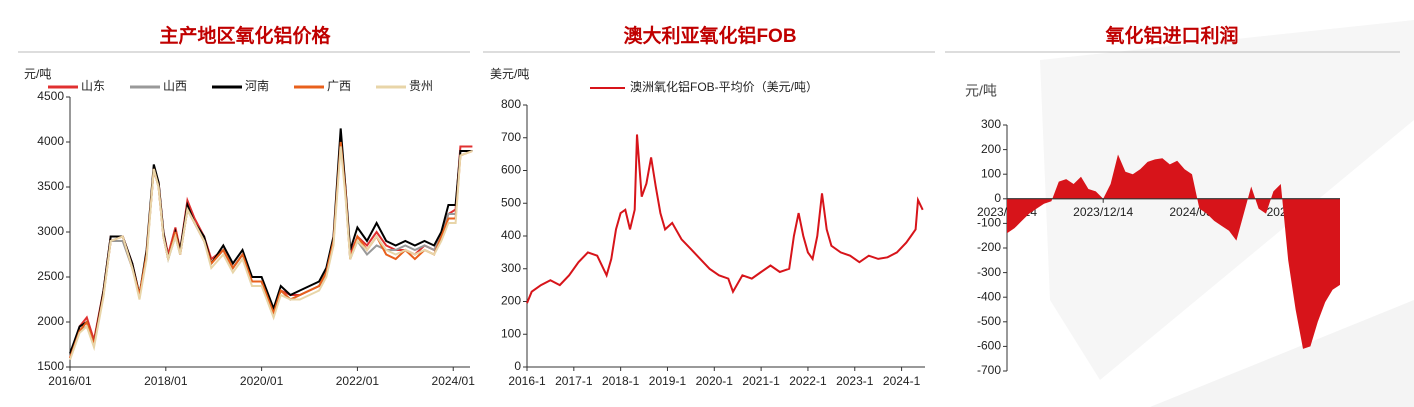  What do you see at coordinates (245, 35) in the screenshot?
I see `chart-title: 主产地区氧化铝价格` at bounding box center [245, 35].